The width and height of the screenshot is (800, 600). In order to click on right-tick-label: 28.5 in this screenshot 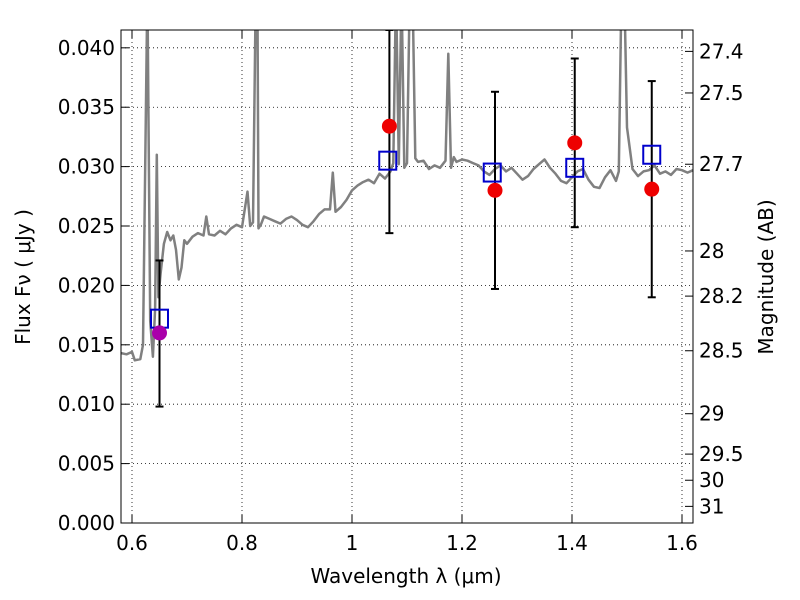, I will do `click(721, 351)`.